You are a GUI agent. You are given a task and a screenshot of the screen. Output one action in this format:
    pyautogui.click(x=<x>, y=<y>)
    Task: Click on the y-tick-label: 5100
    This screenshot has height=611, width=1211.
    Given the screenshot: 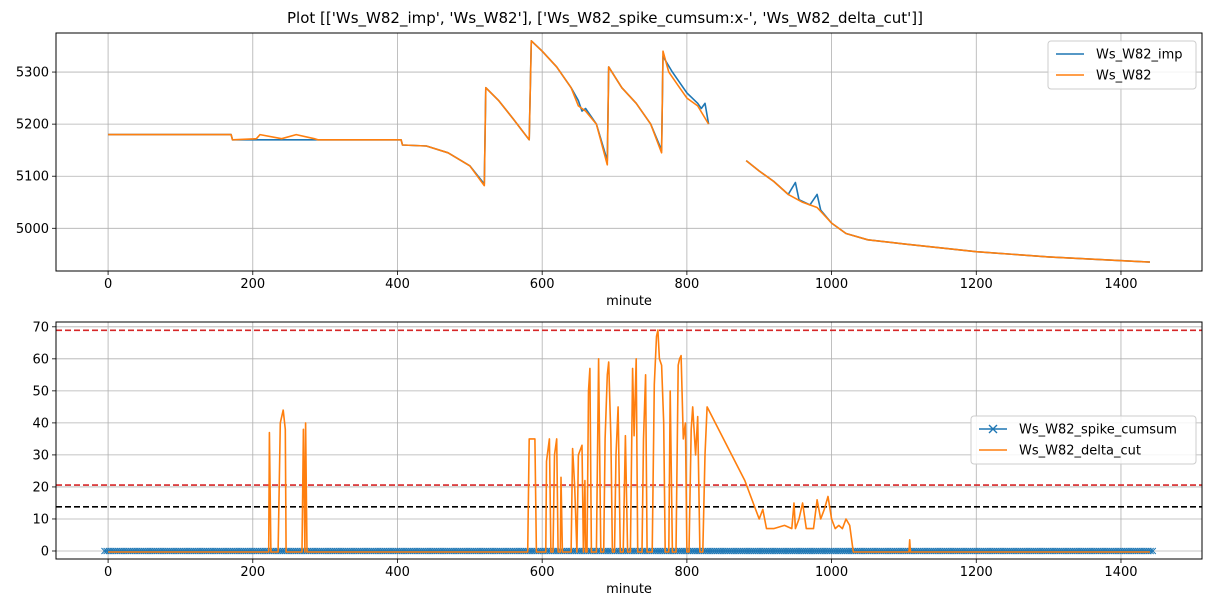 What is the action you would take?
    pyautogui.click(x=32, y=177)
    